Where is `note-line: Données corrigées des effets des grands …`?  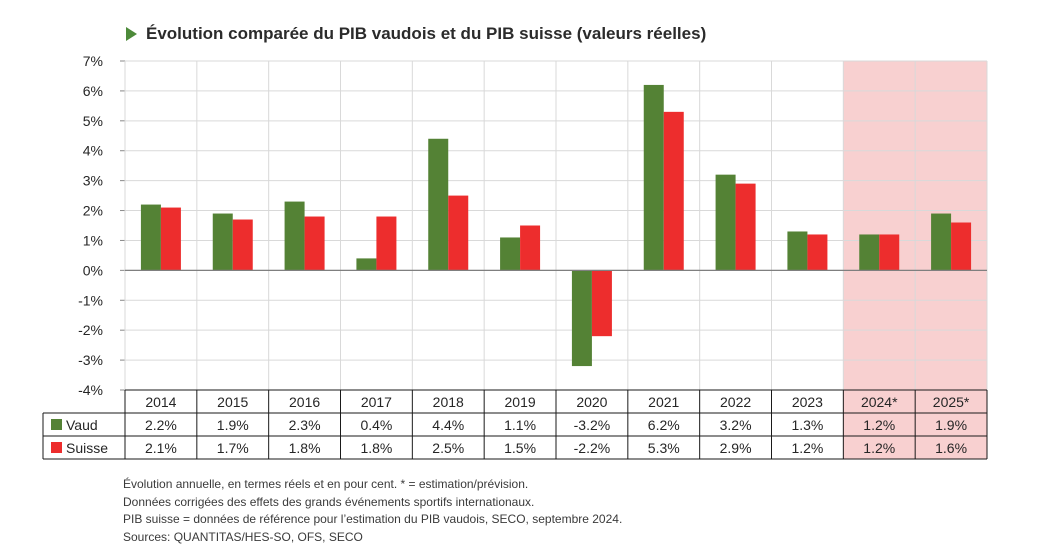
note-line: Données corrigées des effets des grands … is located at coordinates (329, 501).